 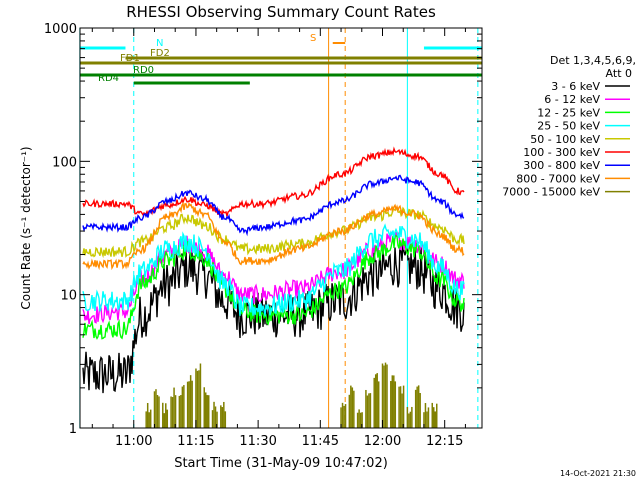 What do you see at coordinates (565, 139) in the screenshot?
I see `legend-label-4: 50 - 100 keV` at bounding box center [565, 139].